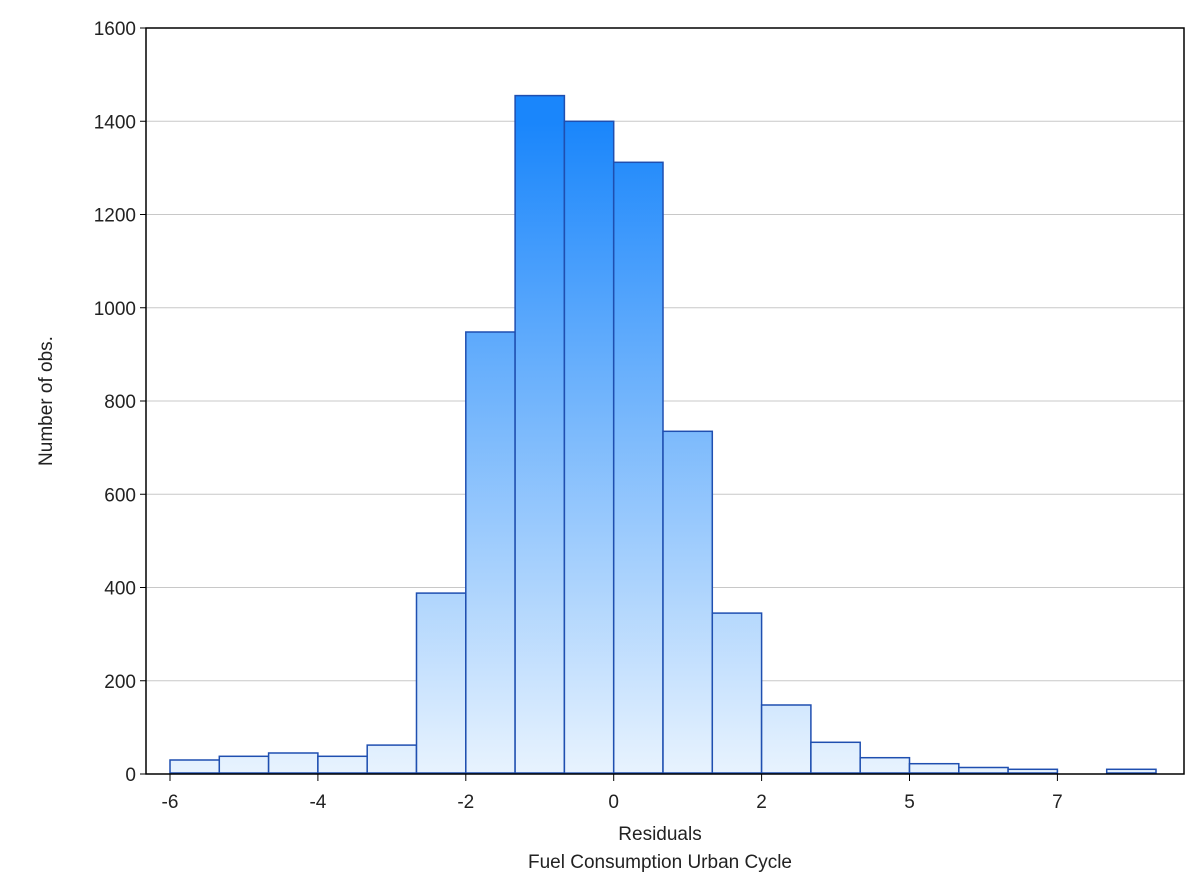 Image resolution: width=1200 pixels, height=891 pixels. What do you see at coordinates (613, 802) in the screenshot?
I see `x-tick-label: 0` at bounding box center [613, 802].